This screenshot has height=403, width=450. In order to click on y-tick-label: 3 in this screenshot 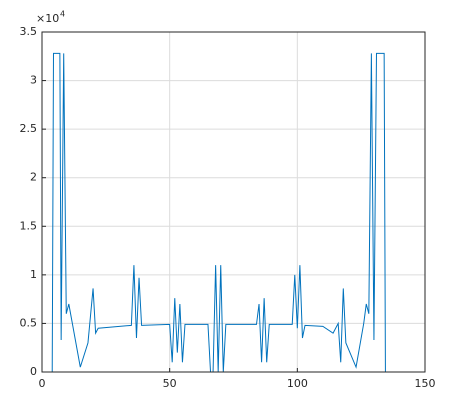, I will do `click(33, 80)`.